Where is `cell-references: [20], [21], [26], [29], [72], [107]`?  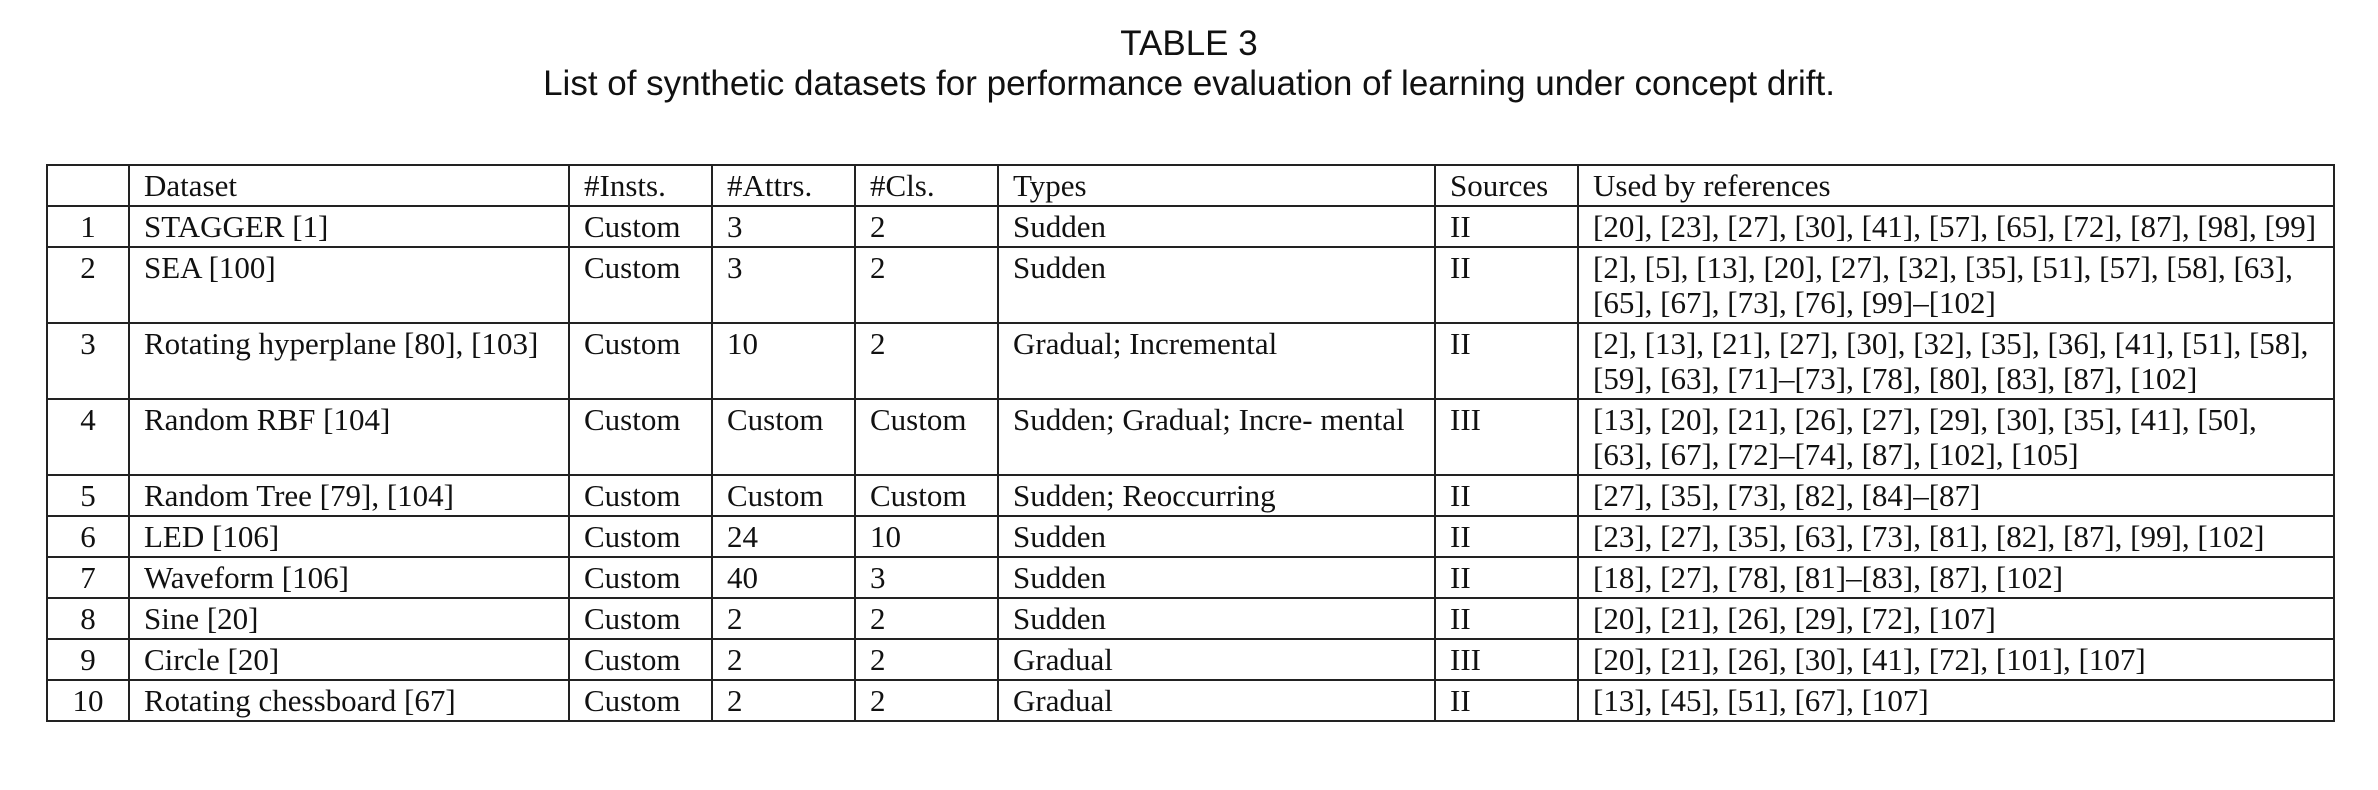
cell-references: [20], [21], [26], [29], [72], [107] is located at coordinates (1956, 618).